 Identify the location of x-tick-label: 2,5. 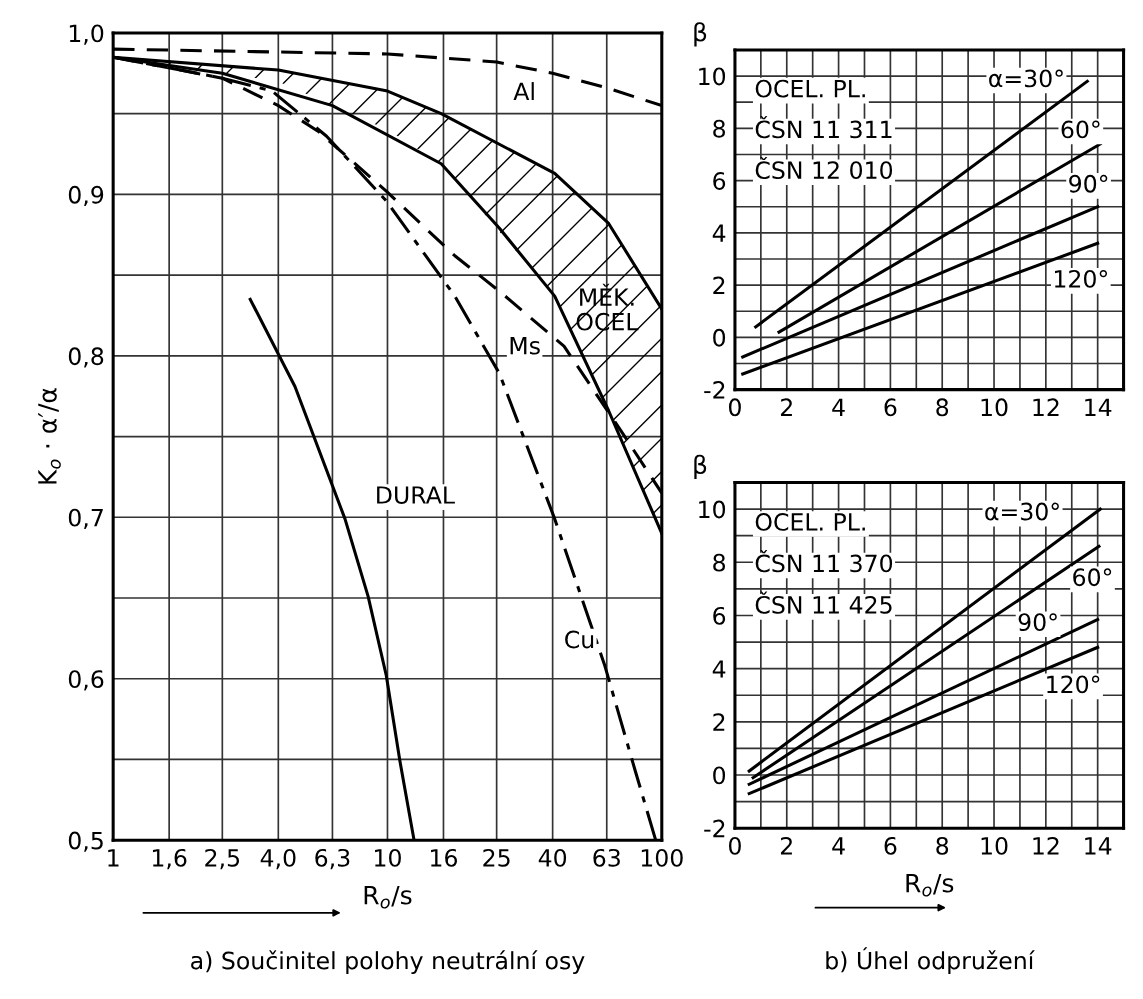
(222, 859).